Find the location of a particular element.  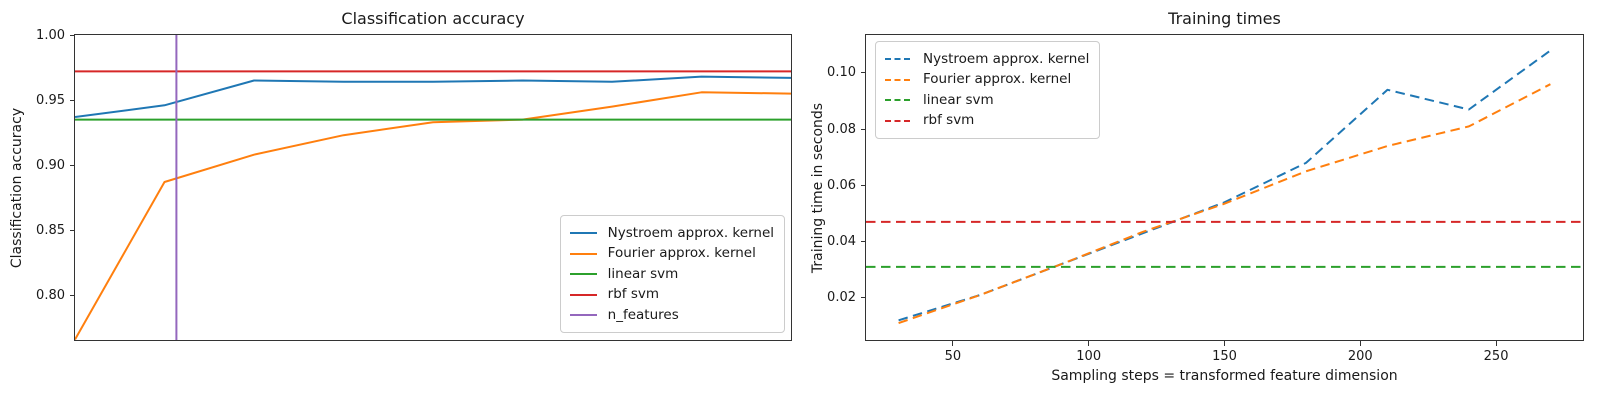

times-legend-item: linear svm is located at coordinates (987, 100).